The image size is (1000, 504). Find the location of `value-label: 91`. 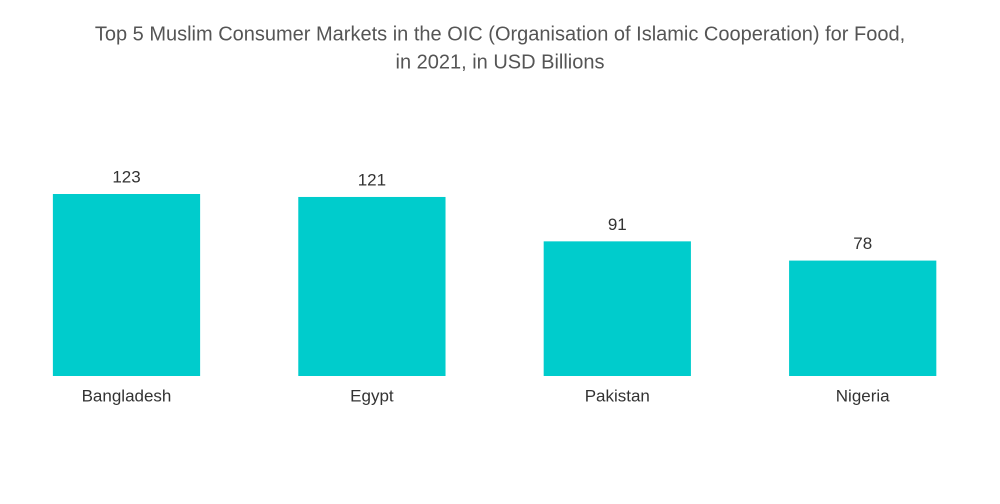

value-label: 91 is located at coordinates (617, 224).